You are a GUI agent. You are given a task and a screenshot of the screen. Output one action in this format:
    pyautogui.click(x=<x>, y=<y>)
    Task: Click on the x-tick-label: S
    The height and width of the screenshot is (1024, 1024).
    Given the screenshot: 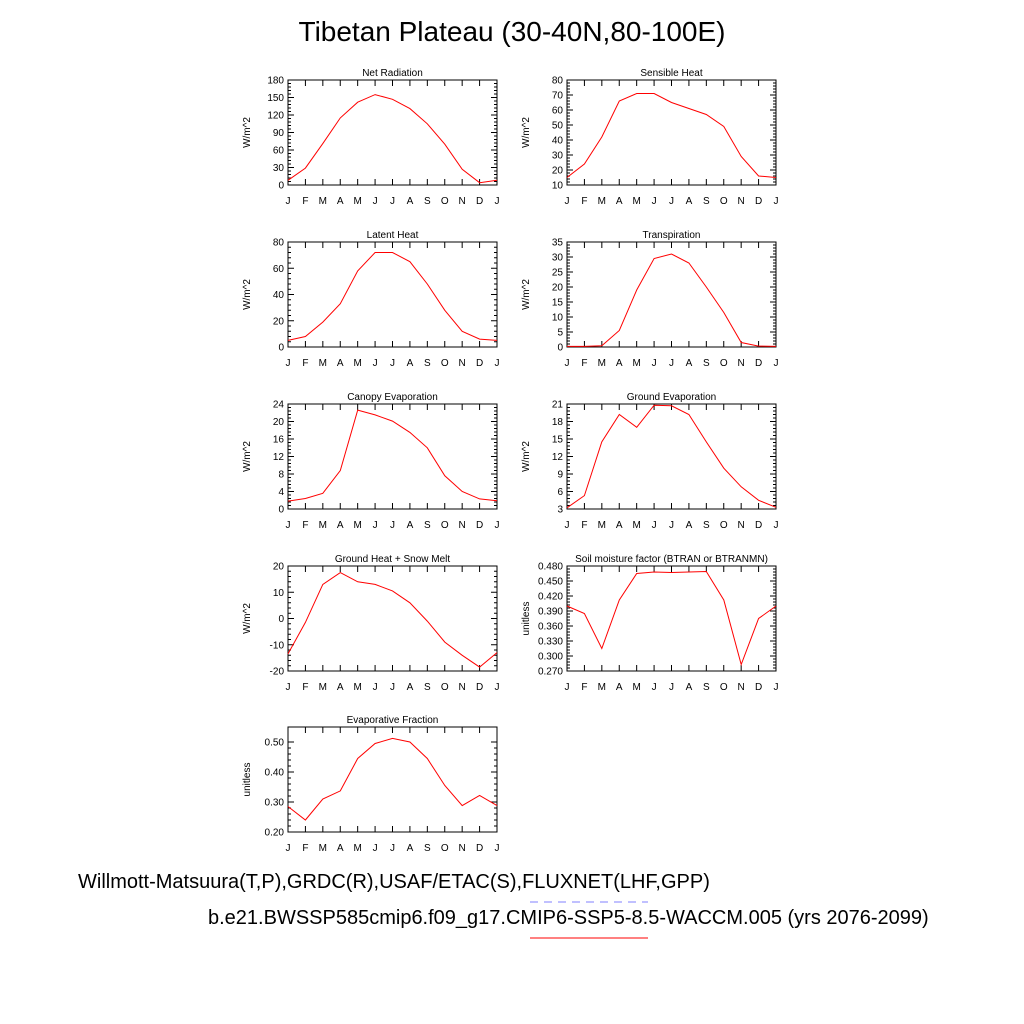 What is the action you would take?
    pyautogui.click(x=706, y=363)
    